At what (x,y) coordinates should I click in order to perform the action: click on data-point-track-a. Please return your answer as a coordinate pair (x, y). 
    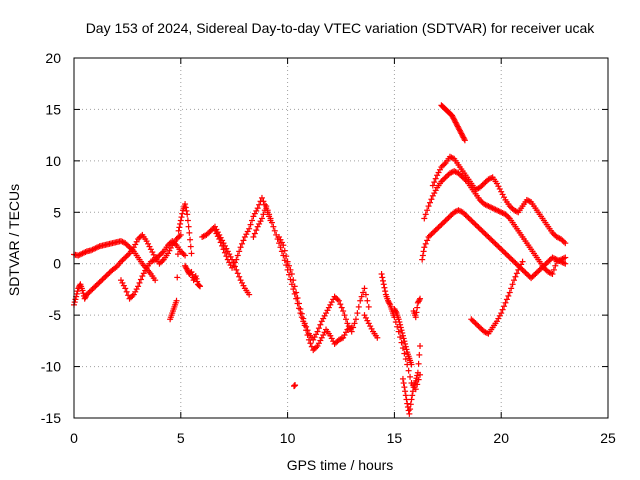
    Looking at the image, I should click on (155, 280).